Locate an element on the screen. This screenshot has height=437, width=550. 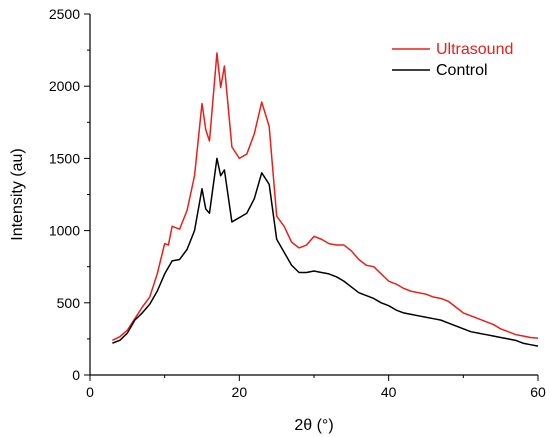
y-tick-label: 0 is located at coordinates (76, 375).